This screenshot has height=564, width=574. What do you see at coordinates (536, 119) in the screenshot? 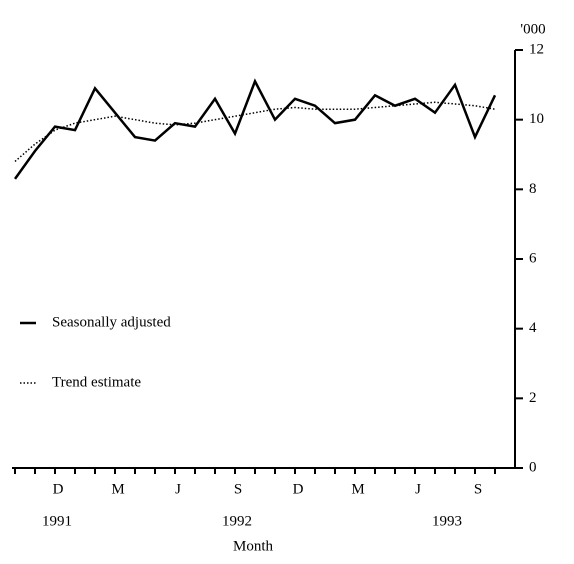
I see `y-tick-label: 10` at bounding box center [536, 119].